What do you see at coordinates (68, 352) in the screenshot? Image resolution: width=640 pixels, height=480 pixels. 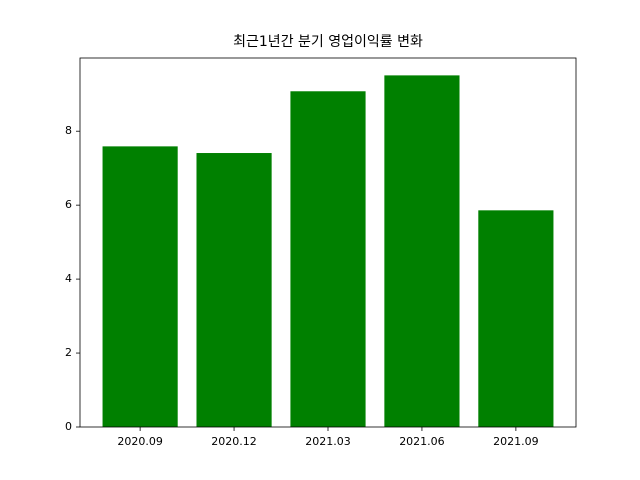 I see `y-tick-label: 2` at bounding box center [68, 352].